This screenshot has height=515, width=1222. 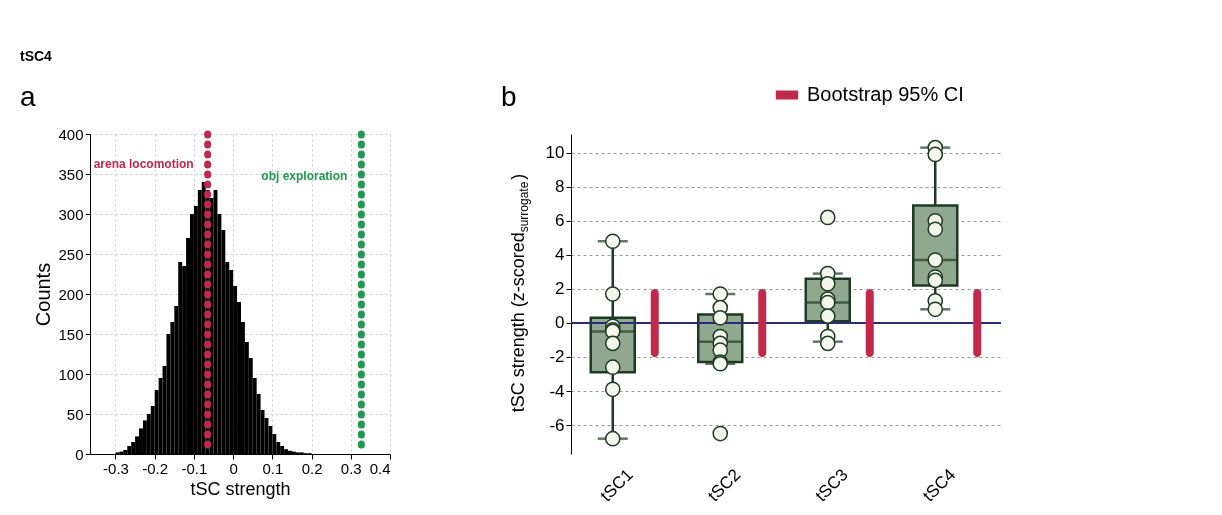 I want to click on y-tick-label: 100, so click(x=71, y=374).